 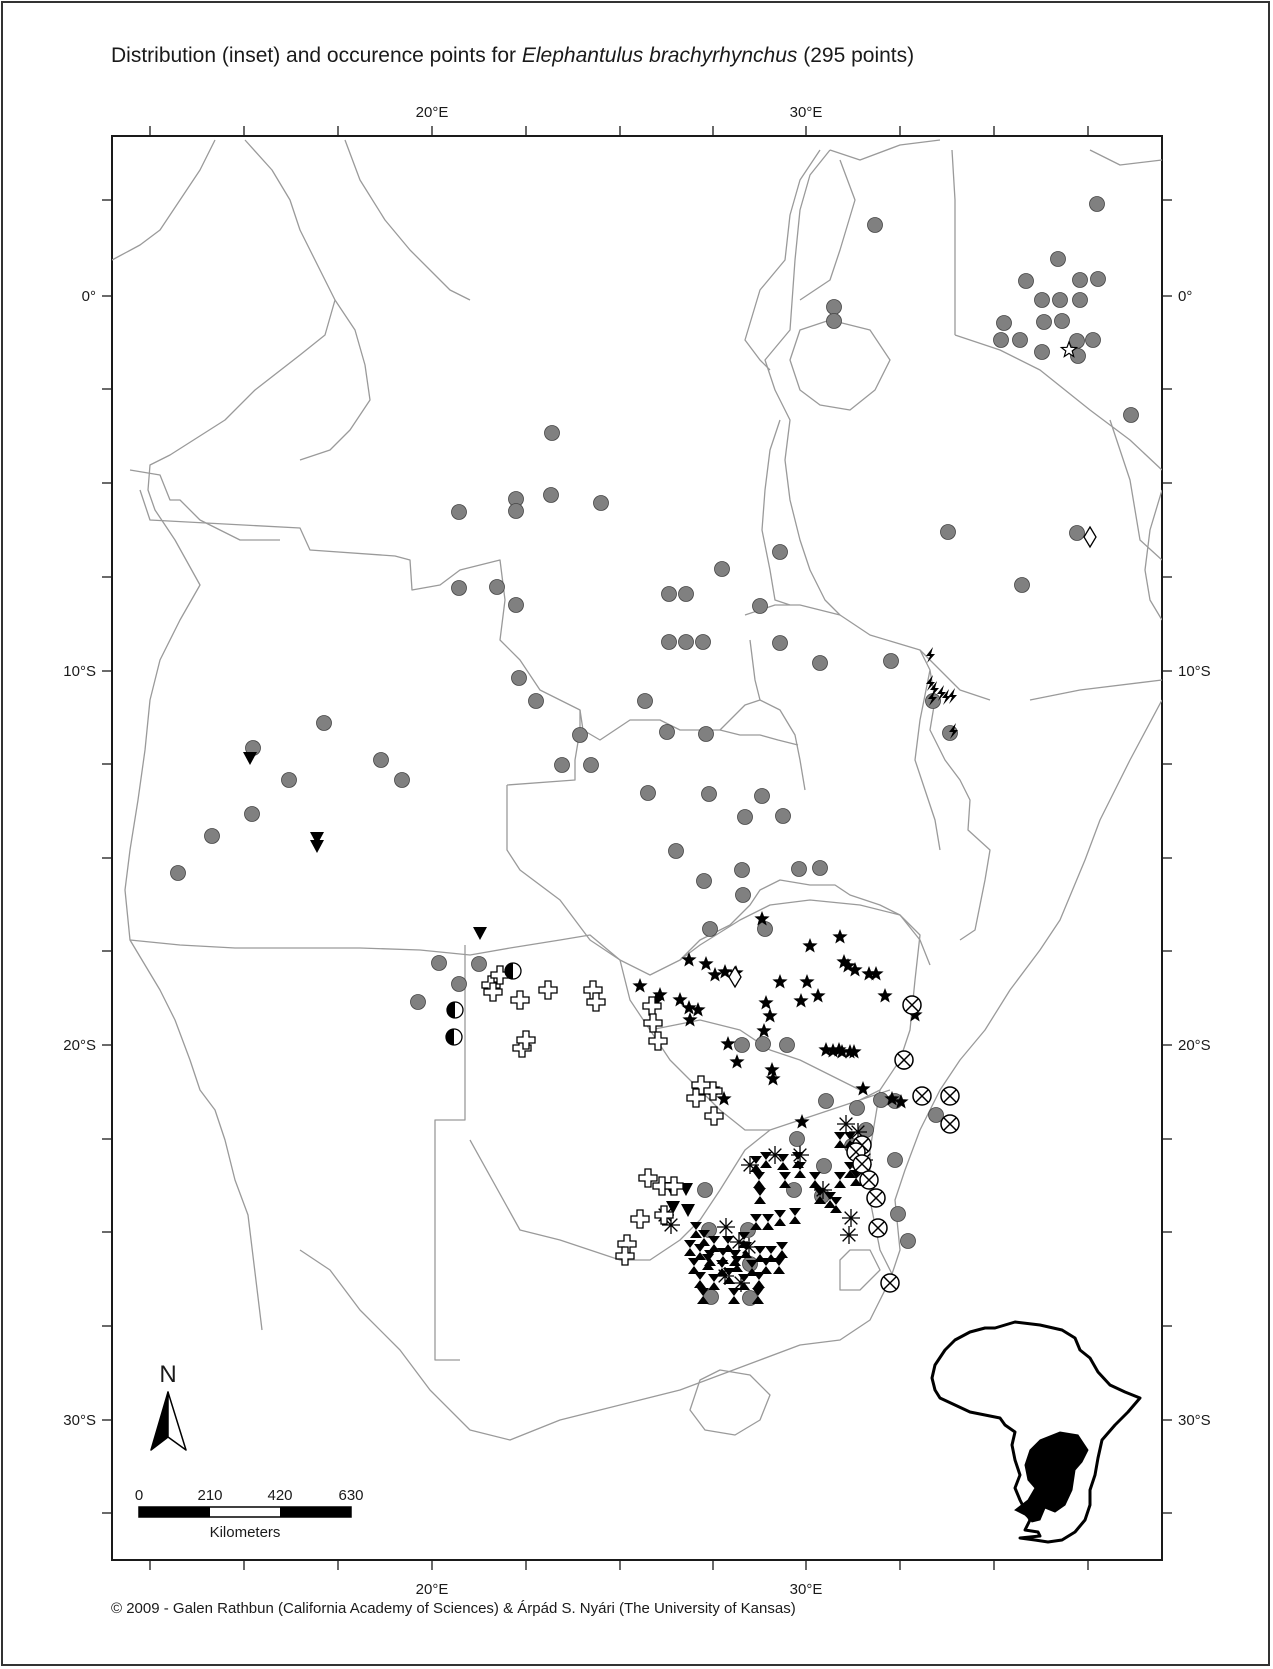 What do you see at coordinates (79, 1420) in the screenshot?
I see `lat-label-left-30s: 30°S` at bounding box center [79, 1420].